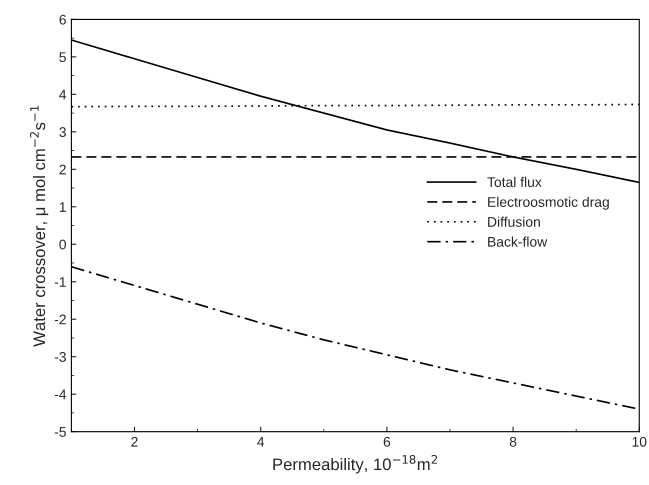 The height and width of the screenshot is (485, 649). Describe the element at coordinates (514, 182) in the screenshot. I see `legend-label: Total flux` at that location.